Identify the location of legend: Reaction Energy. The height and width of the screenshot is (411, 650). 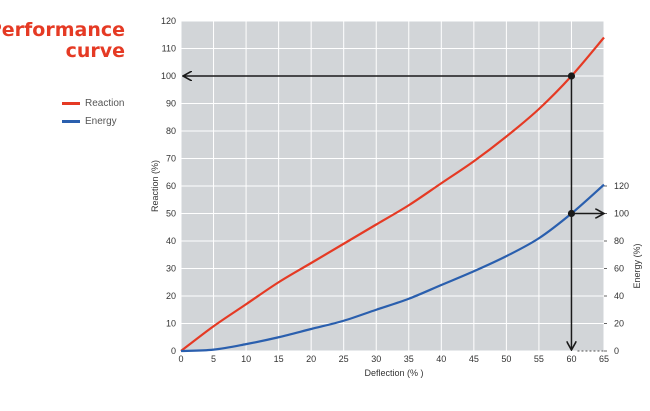
(93, 112).